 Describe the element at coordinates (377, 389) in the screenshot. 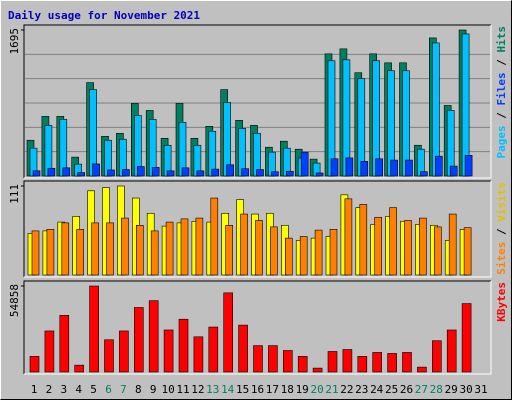

I see `x-tick-label: 24` at that location.